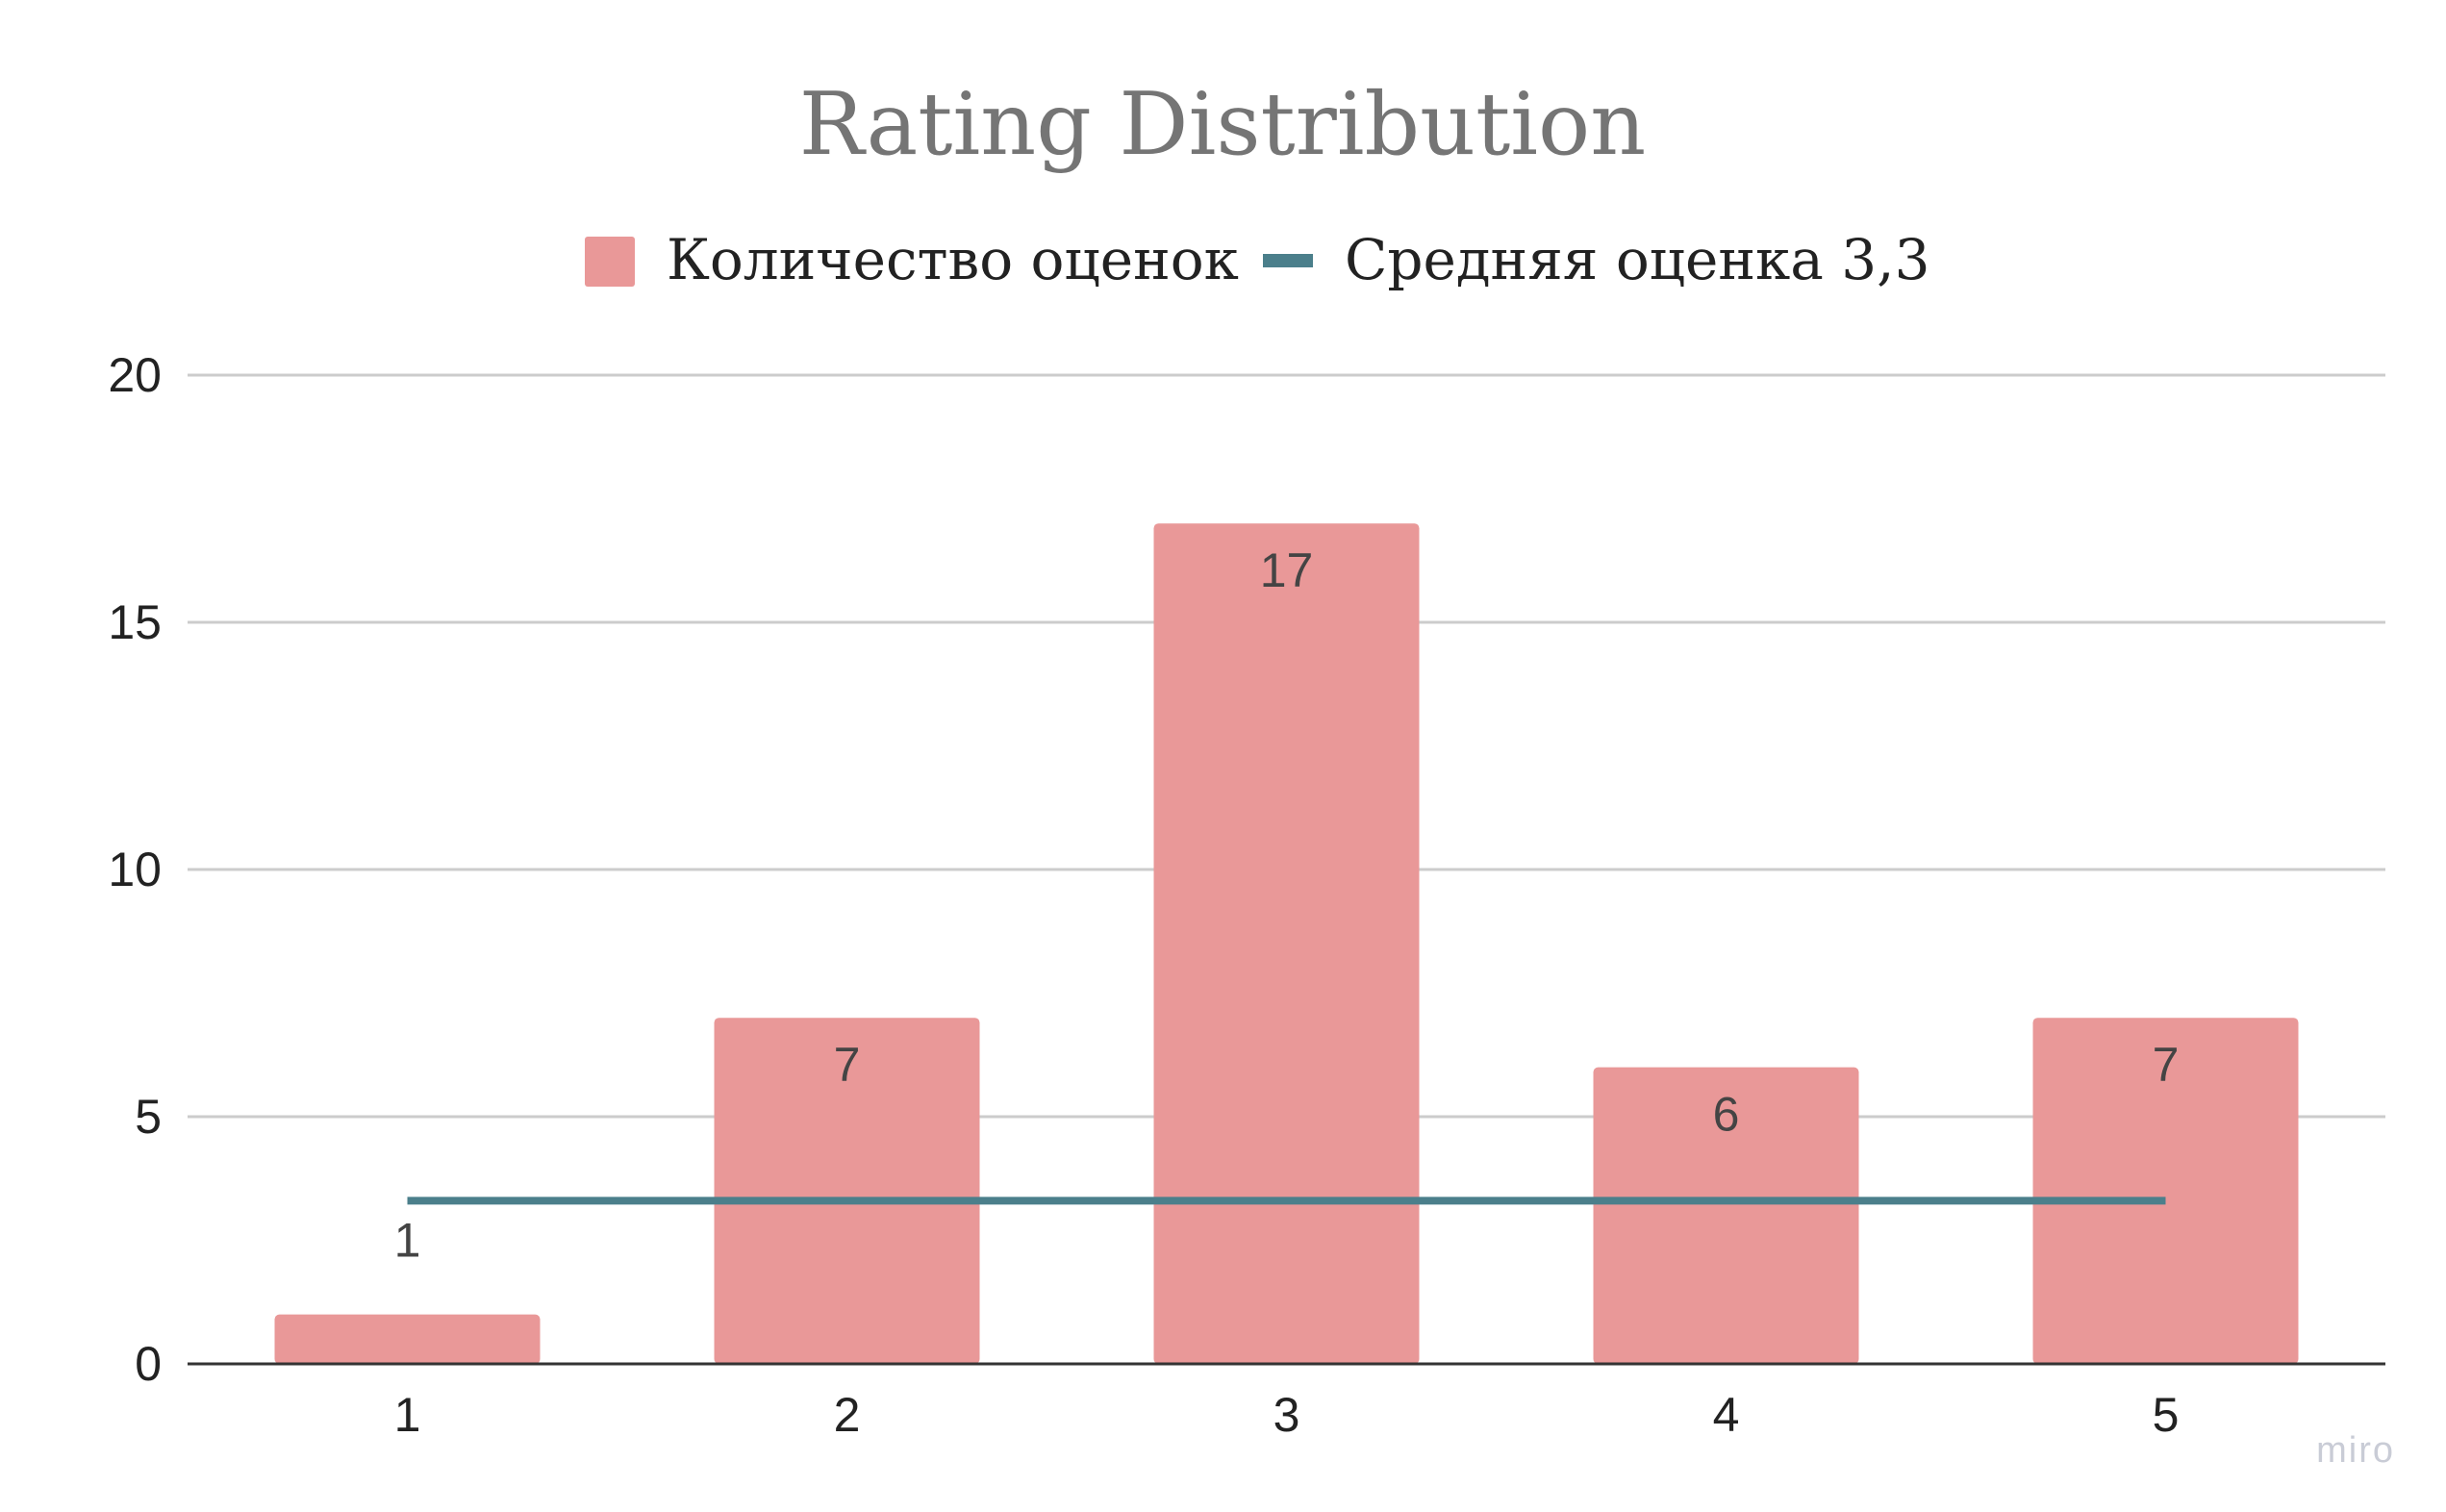 This screenshot has height=1512, width=2446. What do you see at coordinates (135, 622) in the screenshot?
I see `y-tick-label: 15` at bounding box center [135, 622].